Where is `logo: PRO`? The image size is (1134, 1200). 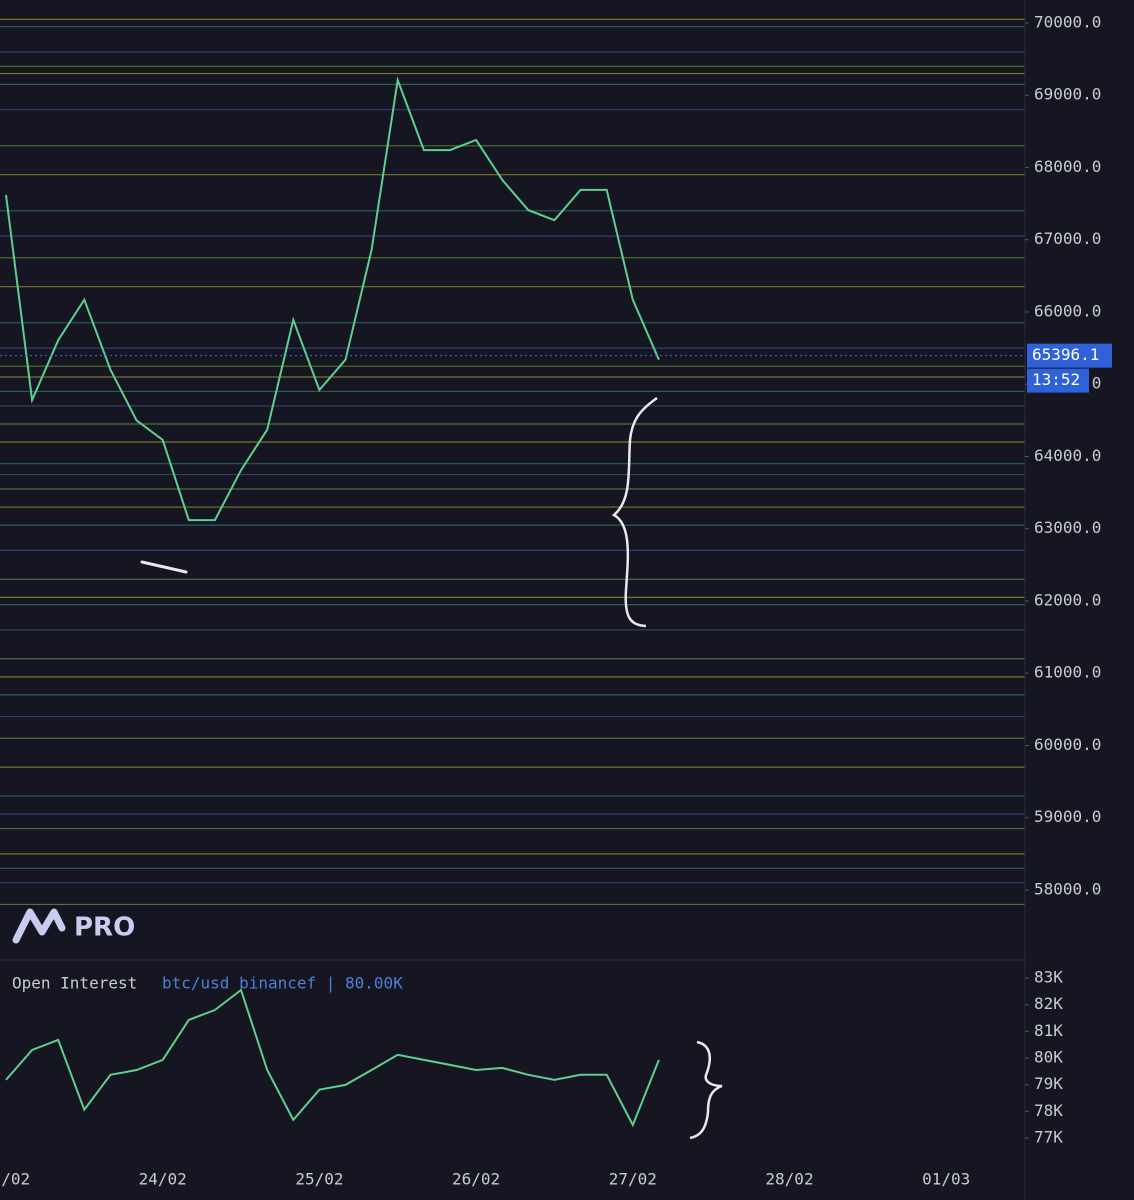
logo: PRO is located at coordinates (73, 926).